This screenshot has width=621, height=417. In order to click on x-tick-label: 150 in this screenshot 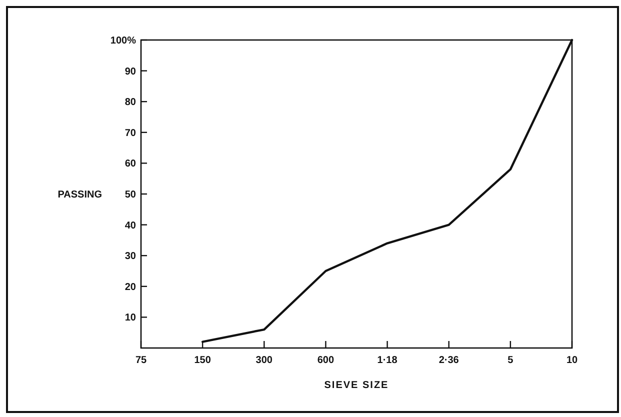, I will do `click(203, 360)`.